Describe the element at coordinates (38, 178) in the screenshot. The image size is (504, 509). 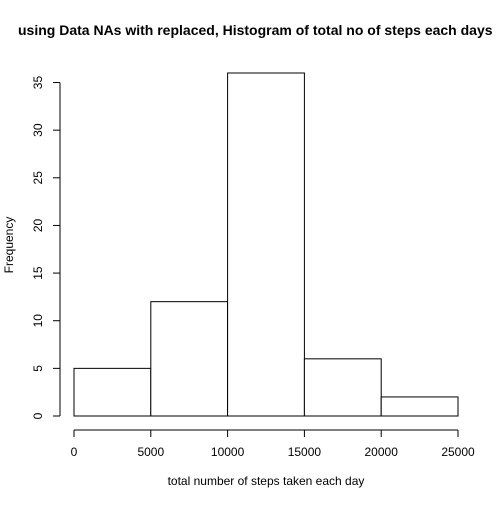
I see `y-tick-label: 25` at that location.